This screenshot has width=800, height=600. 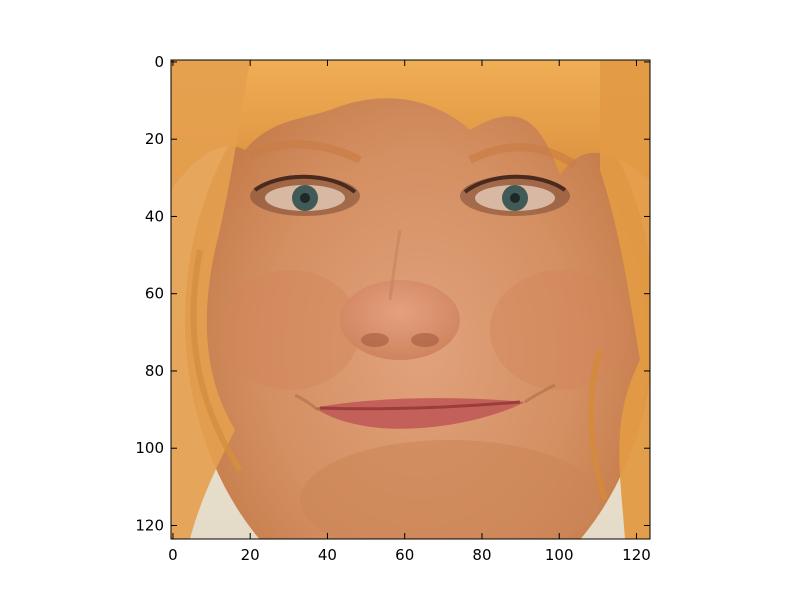 I want to click on left-eyebrow, so click(x=305, y=152).